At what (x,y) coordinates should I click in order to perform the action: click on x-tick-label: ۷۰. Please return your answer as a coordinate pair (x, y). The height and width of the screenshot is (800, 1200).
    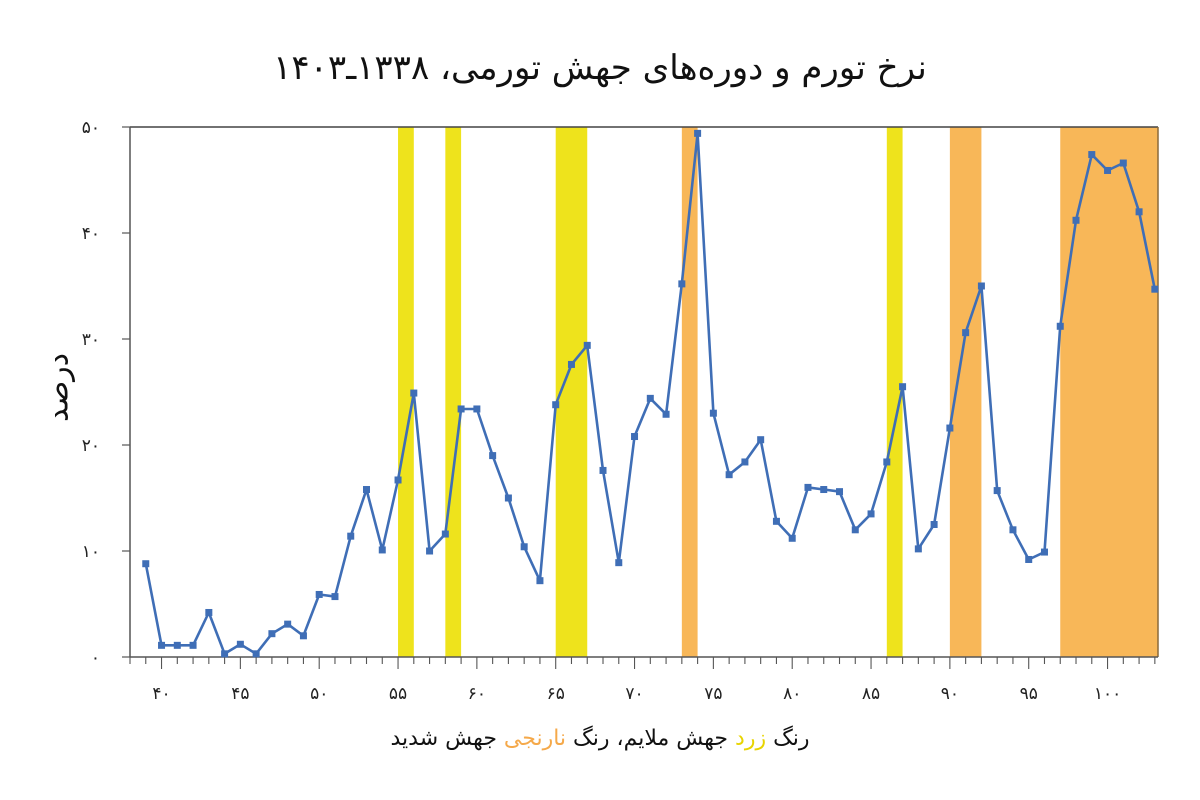
    Looking at the image, I should click on (634, 694).